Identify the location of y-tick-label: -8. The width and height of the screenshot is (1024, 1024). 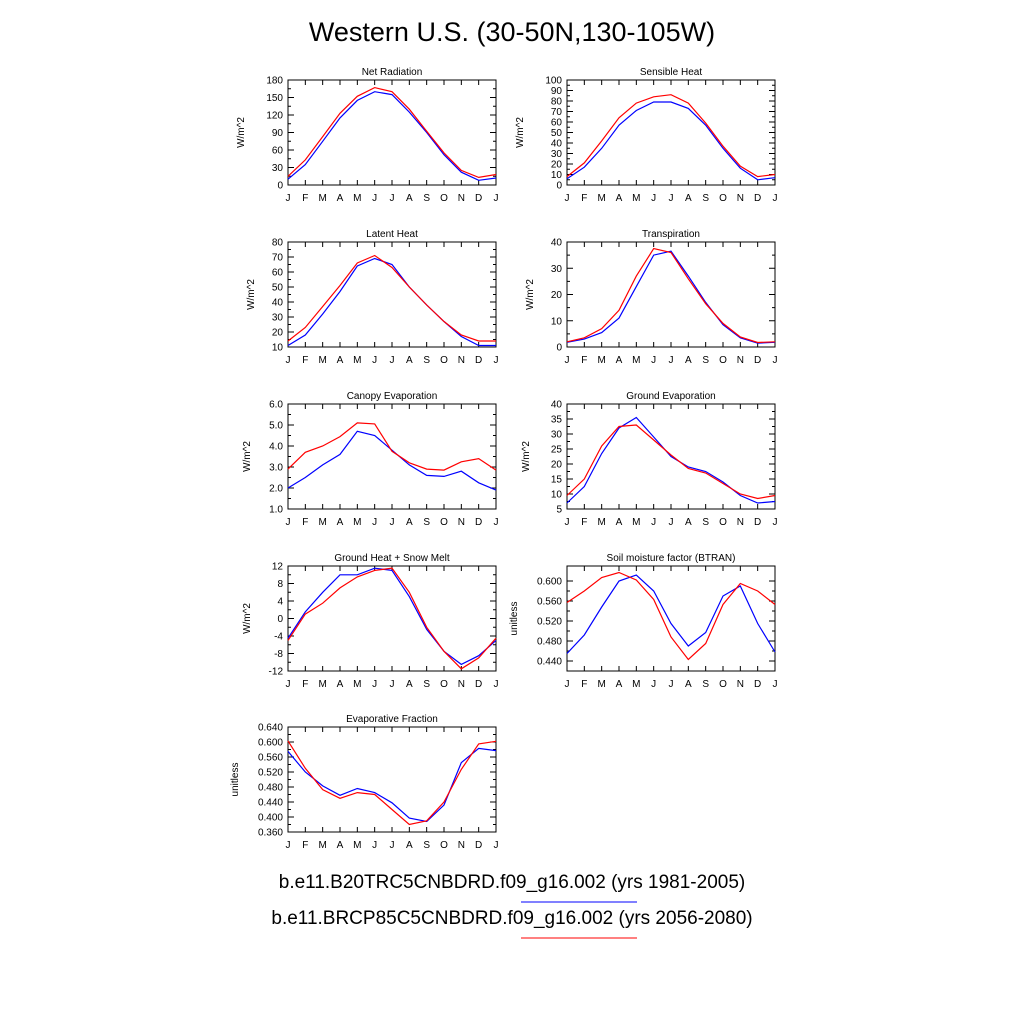
(278, 654).